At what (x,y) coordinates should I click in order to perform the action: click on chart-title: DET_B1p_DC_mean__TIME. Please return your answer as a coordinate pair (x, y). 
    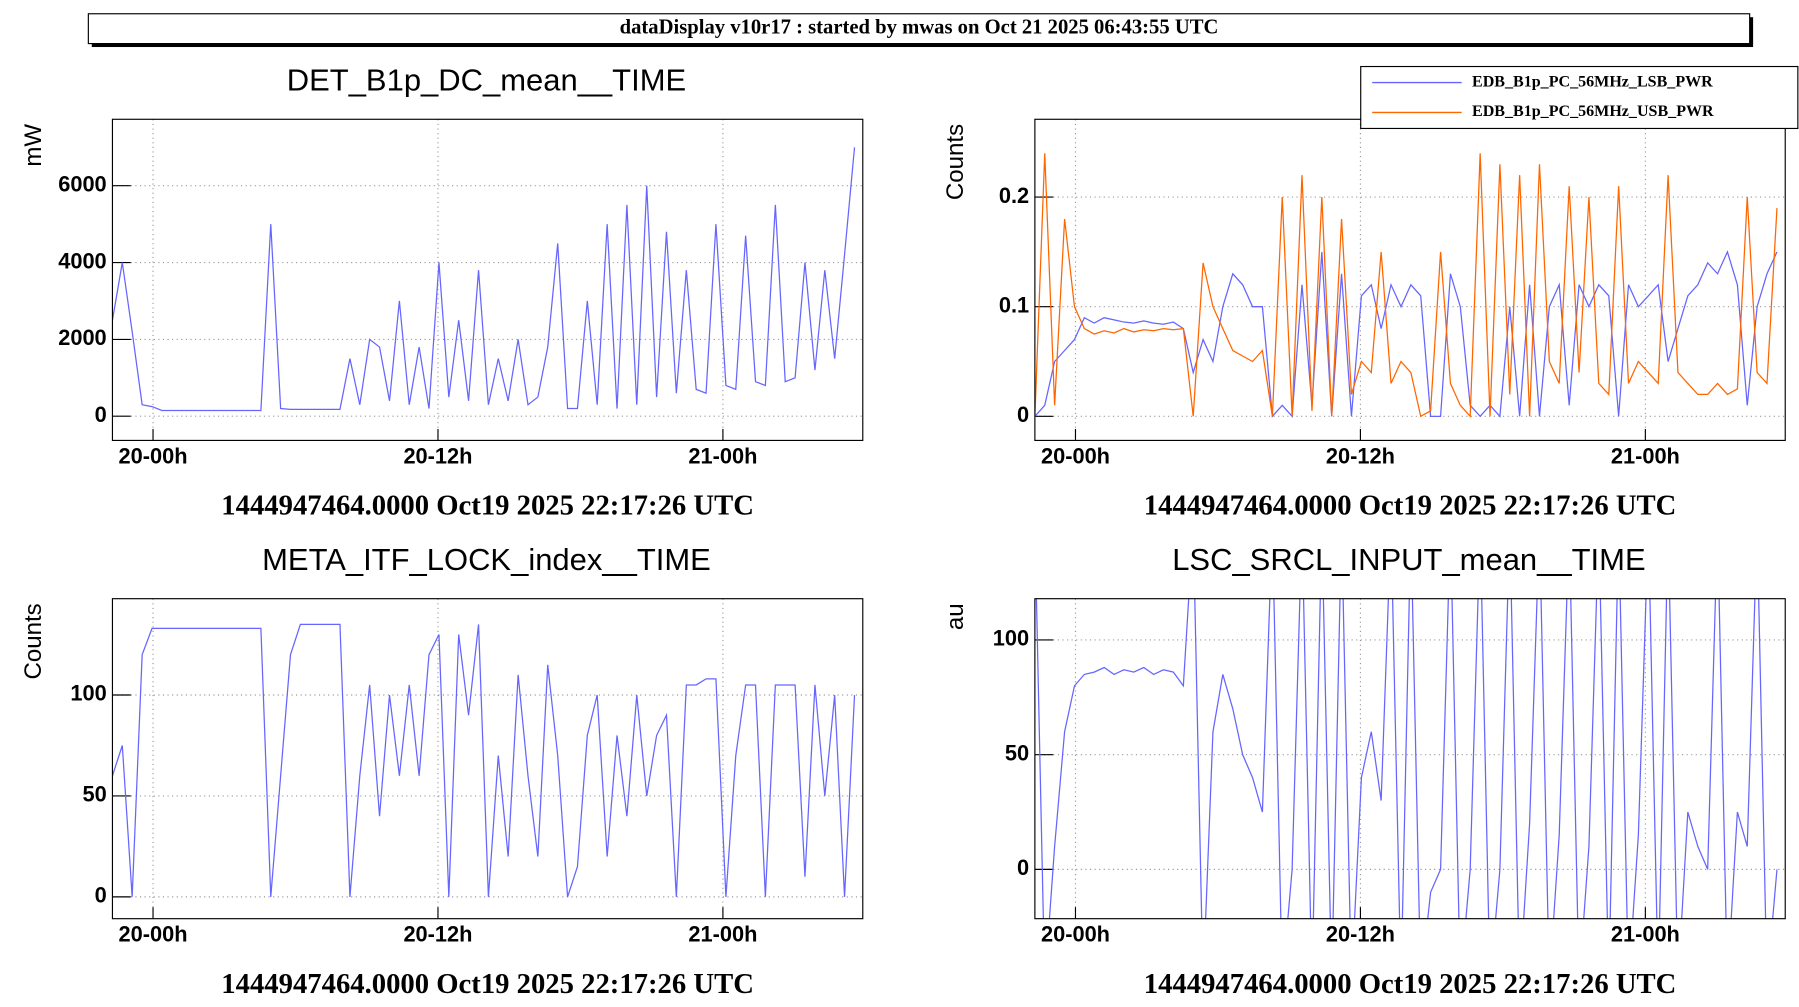
    Looking at the image, I should click on (486, 80).